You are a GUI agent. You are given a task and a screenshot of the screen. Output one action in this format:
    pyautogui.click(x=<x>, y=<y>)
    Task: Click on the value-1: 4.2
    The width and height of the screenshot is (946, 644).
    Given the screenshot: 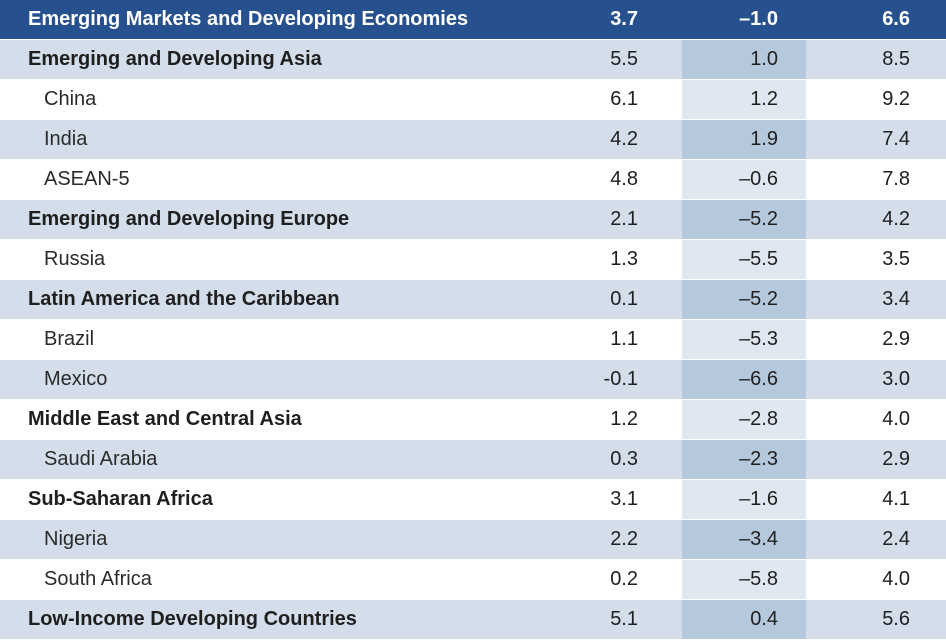 What is the action you would take?
    pyautogui.click(x=624, y=139)
    